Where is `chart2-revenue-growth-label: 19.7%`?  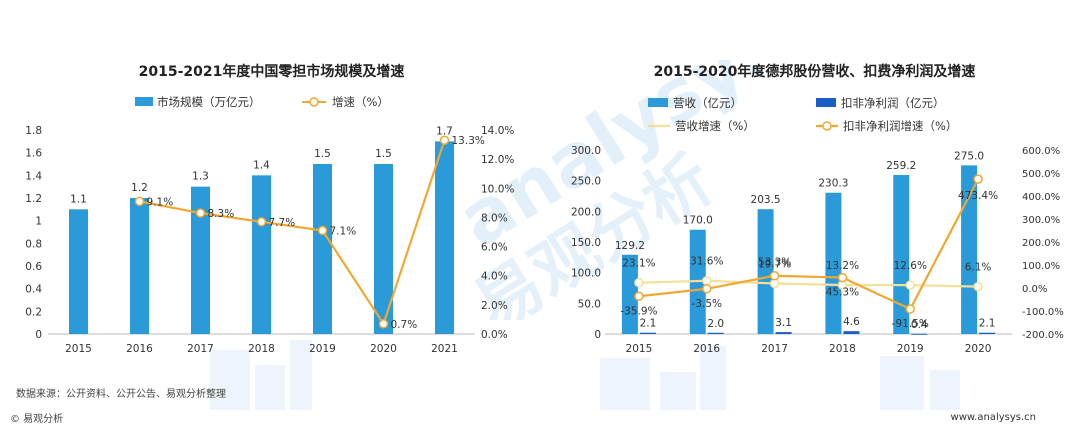 chart2-revenue-growth-label: 19.7% is located at coordinates (774, 264).